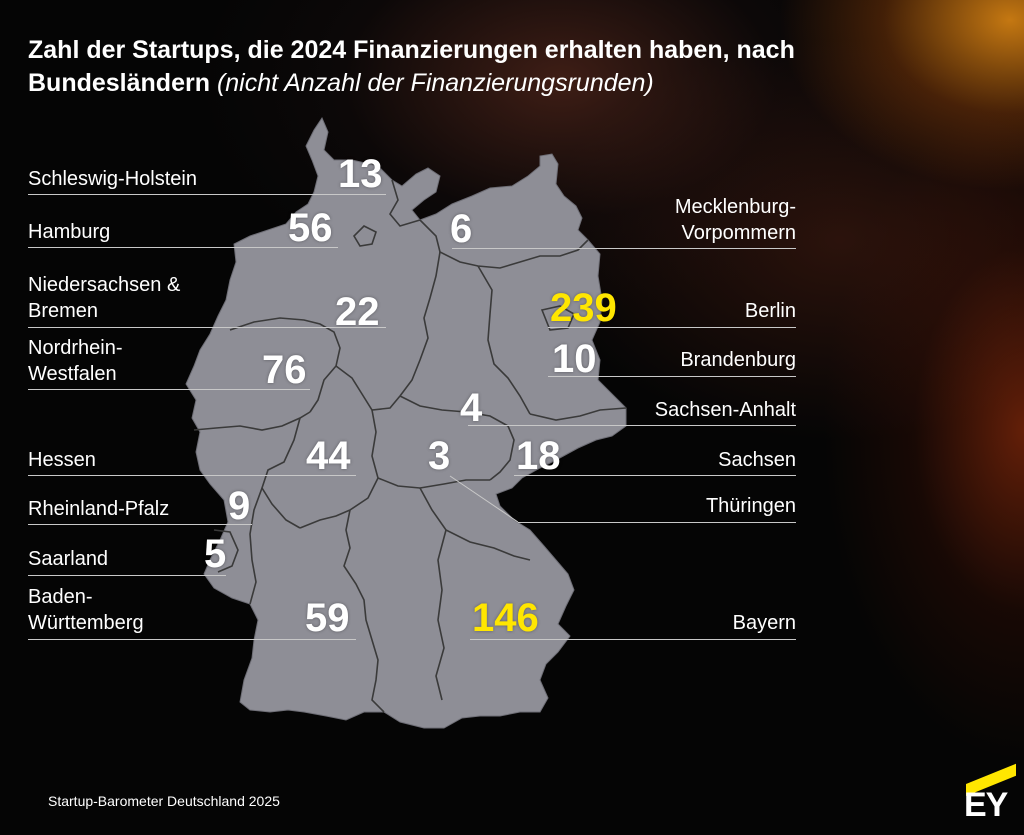 Image resolution: width=1024 pixels, height=835 pixels. What do you see at coordinates (112, 179) in the screenshot?
I see `label-schleswig-holstein: Schleswig-Holstein` at bounding box center [112, 179].